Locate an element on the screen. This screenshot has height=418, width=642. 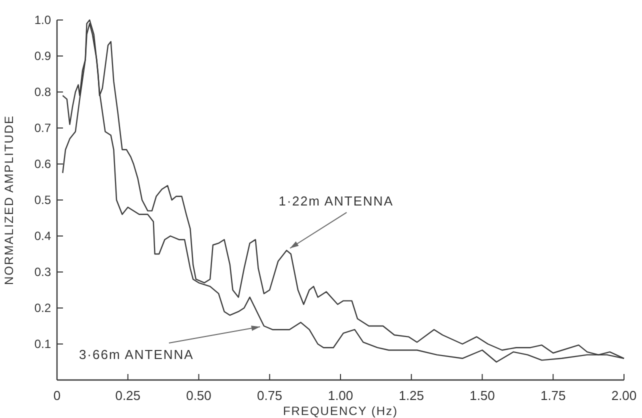
y-tick-label: 0.7 is located at coordinates (43, 128).